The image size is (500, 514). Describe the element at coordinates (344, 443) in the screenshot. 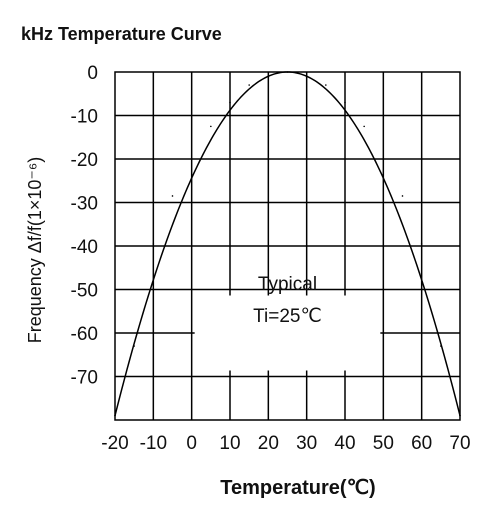

I see `x-tick-label: 40` at that location.